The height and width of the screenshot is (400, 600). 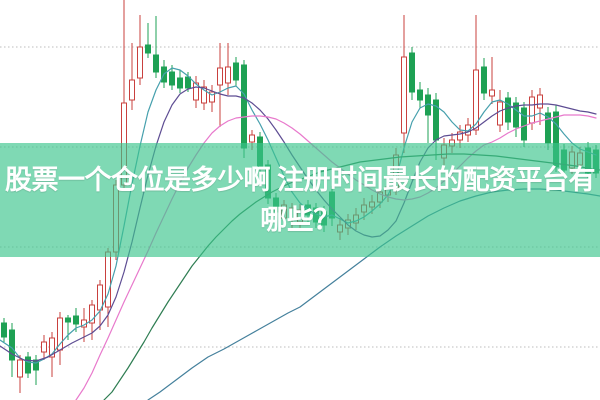 What do you see at coordinates (300, 180) in the screenshot?
I see `headline-line-1: 股票一个仓位是多少啊 注册时间最长的配资平台有` at bounding box center [300, 180].